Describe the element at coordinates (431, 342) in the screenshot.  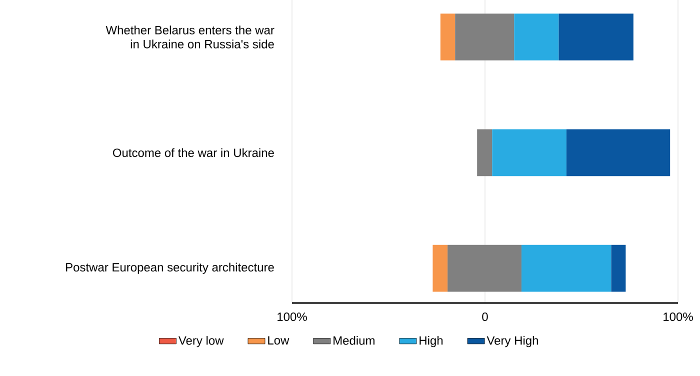
I see `legend-label: High` at that location.